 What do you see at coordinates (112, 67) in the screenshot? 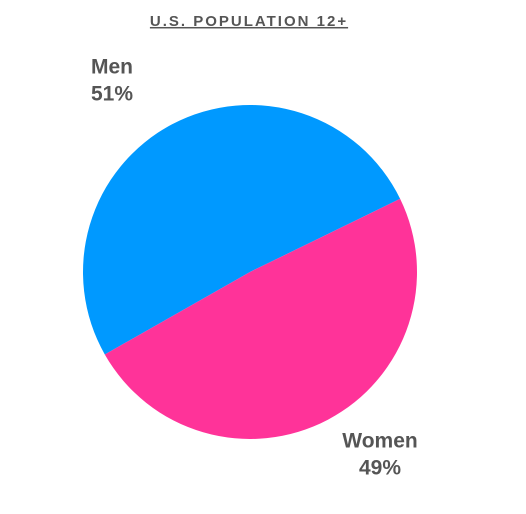
I see `slice-label: Men` at bounding box center [112, 67].